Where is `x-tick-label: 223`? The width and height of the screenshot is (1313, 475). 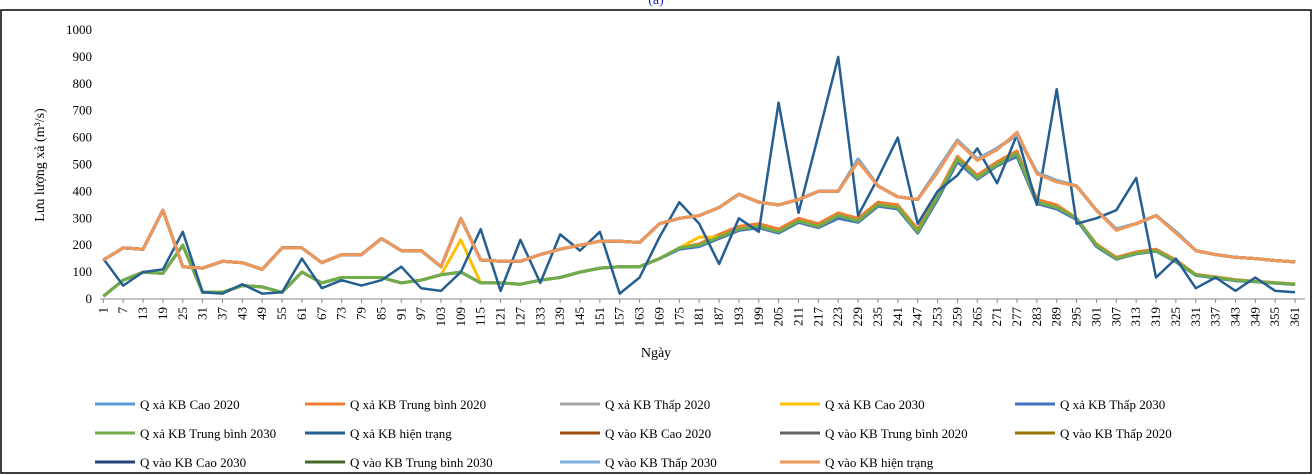 x-tick-label: 223 is located at coordinates (837, 317).